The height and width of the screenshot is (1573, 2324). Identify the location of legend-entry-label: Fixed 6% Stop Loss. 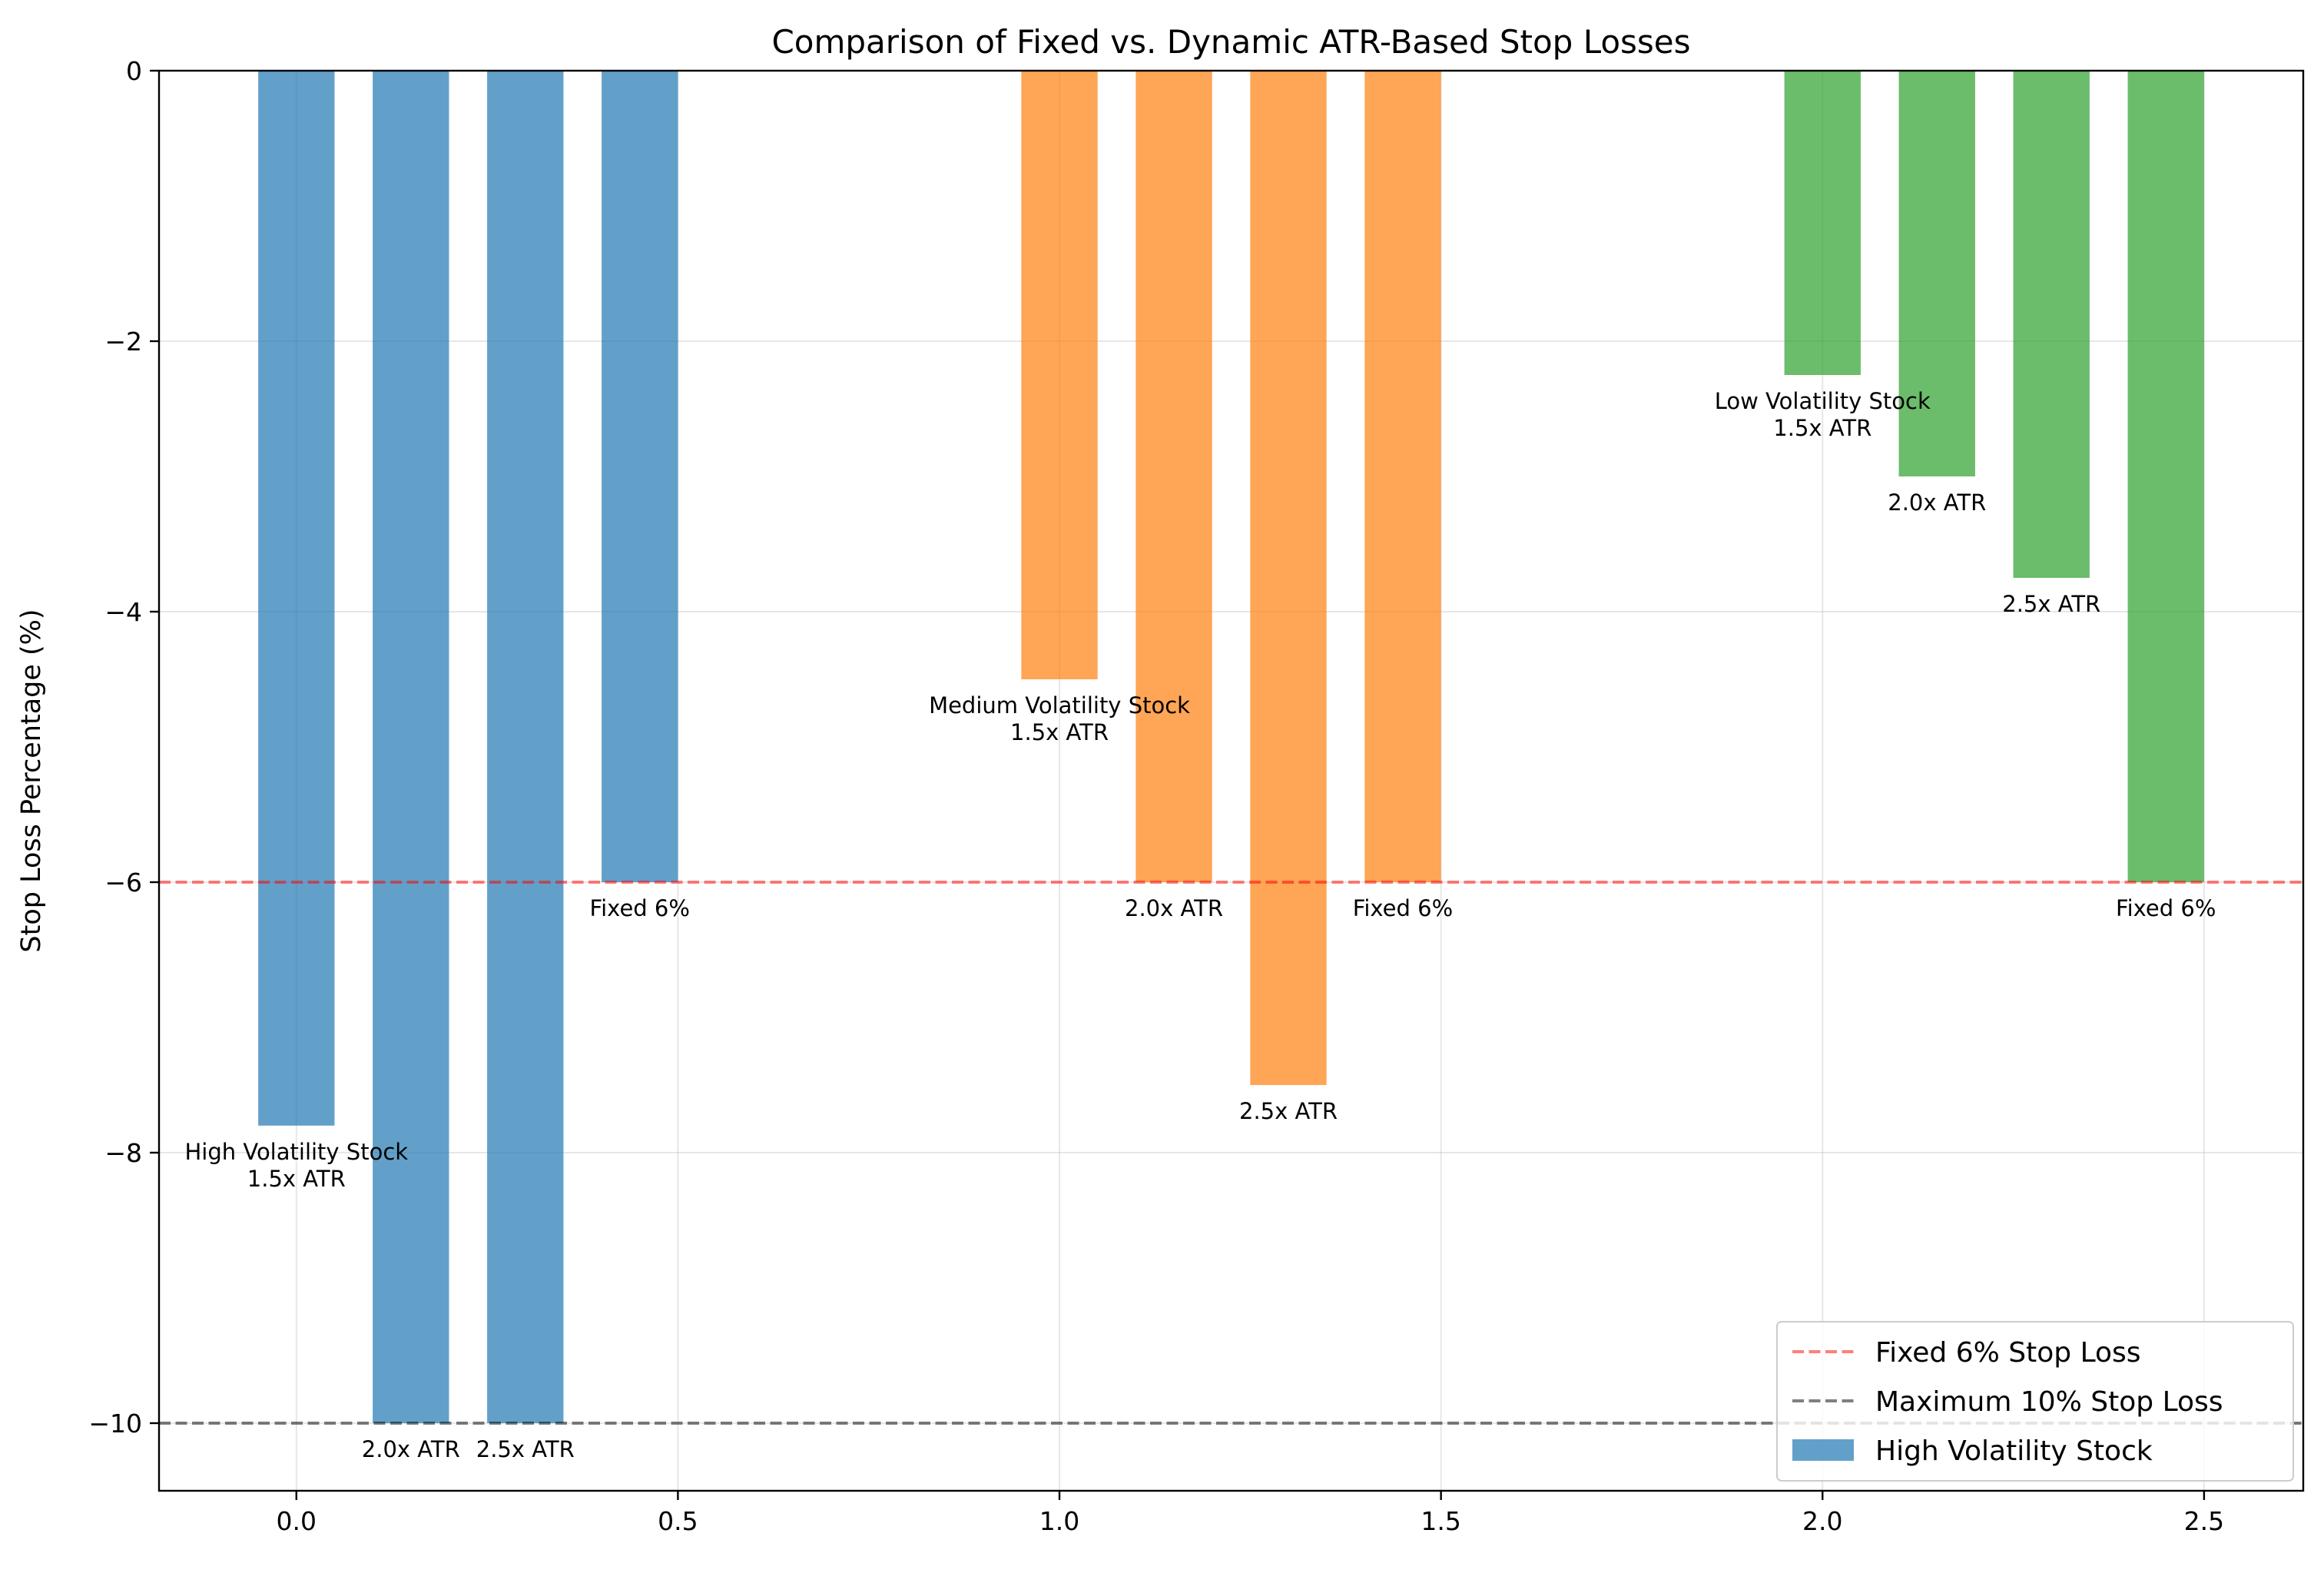
(2008, 1353).